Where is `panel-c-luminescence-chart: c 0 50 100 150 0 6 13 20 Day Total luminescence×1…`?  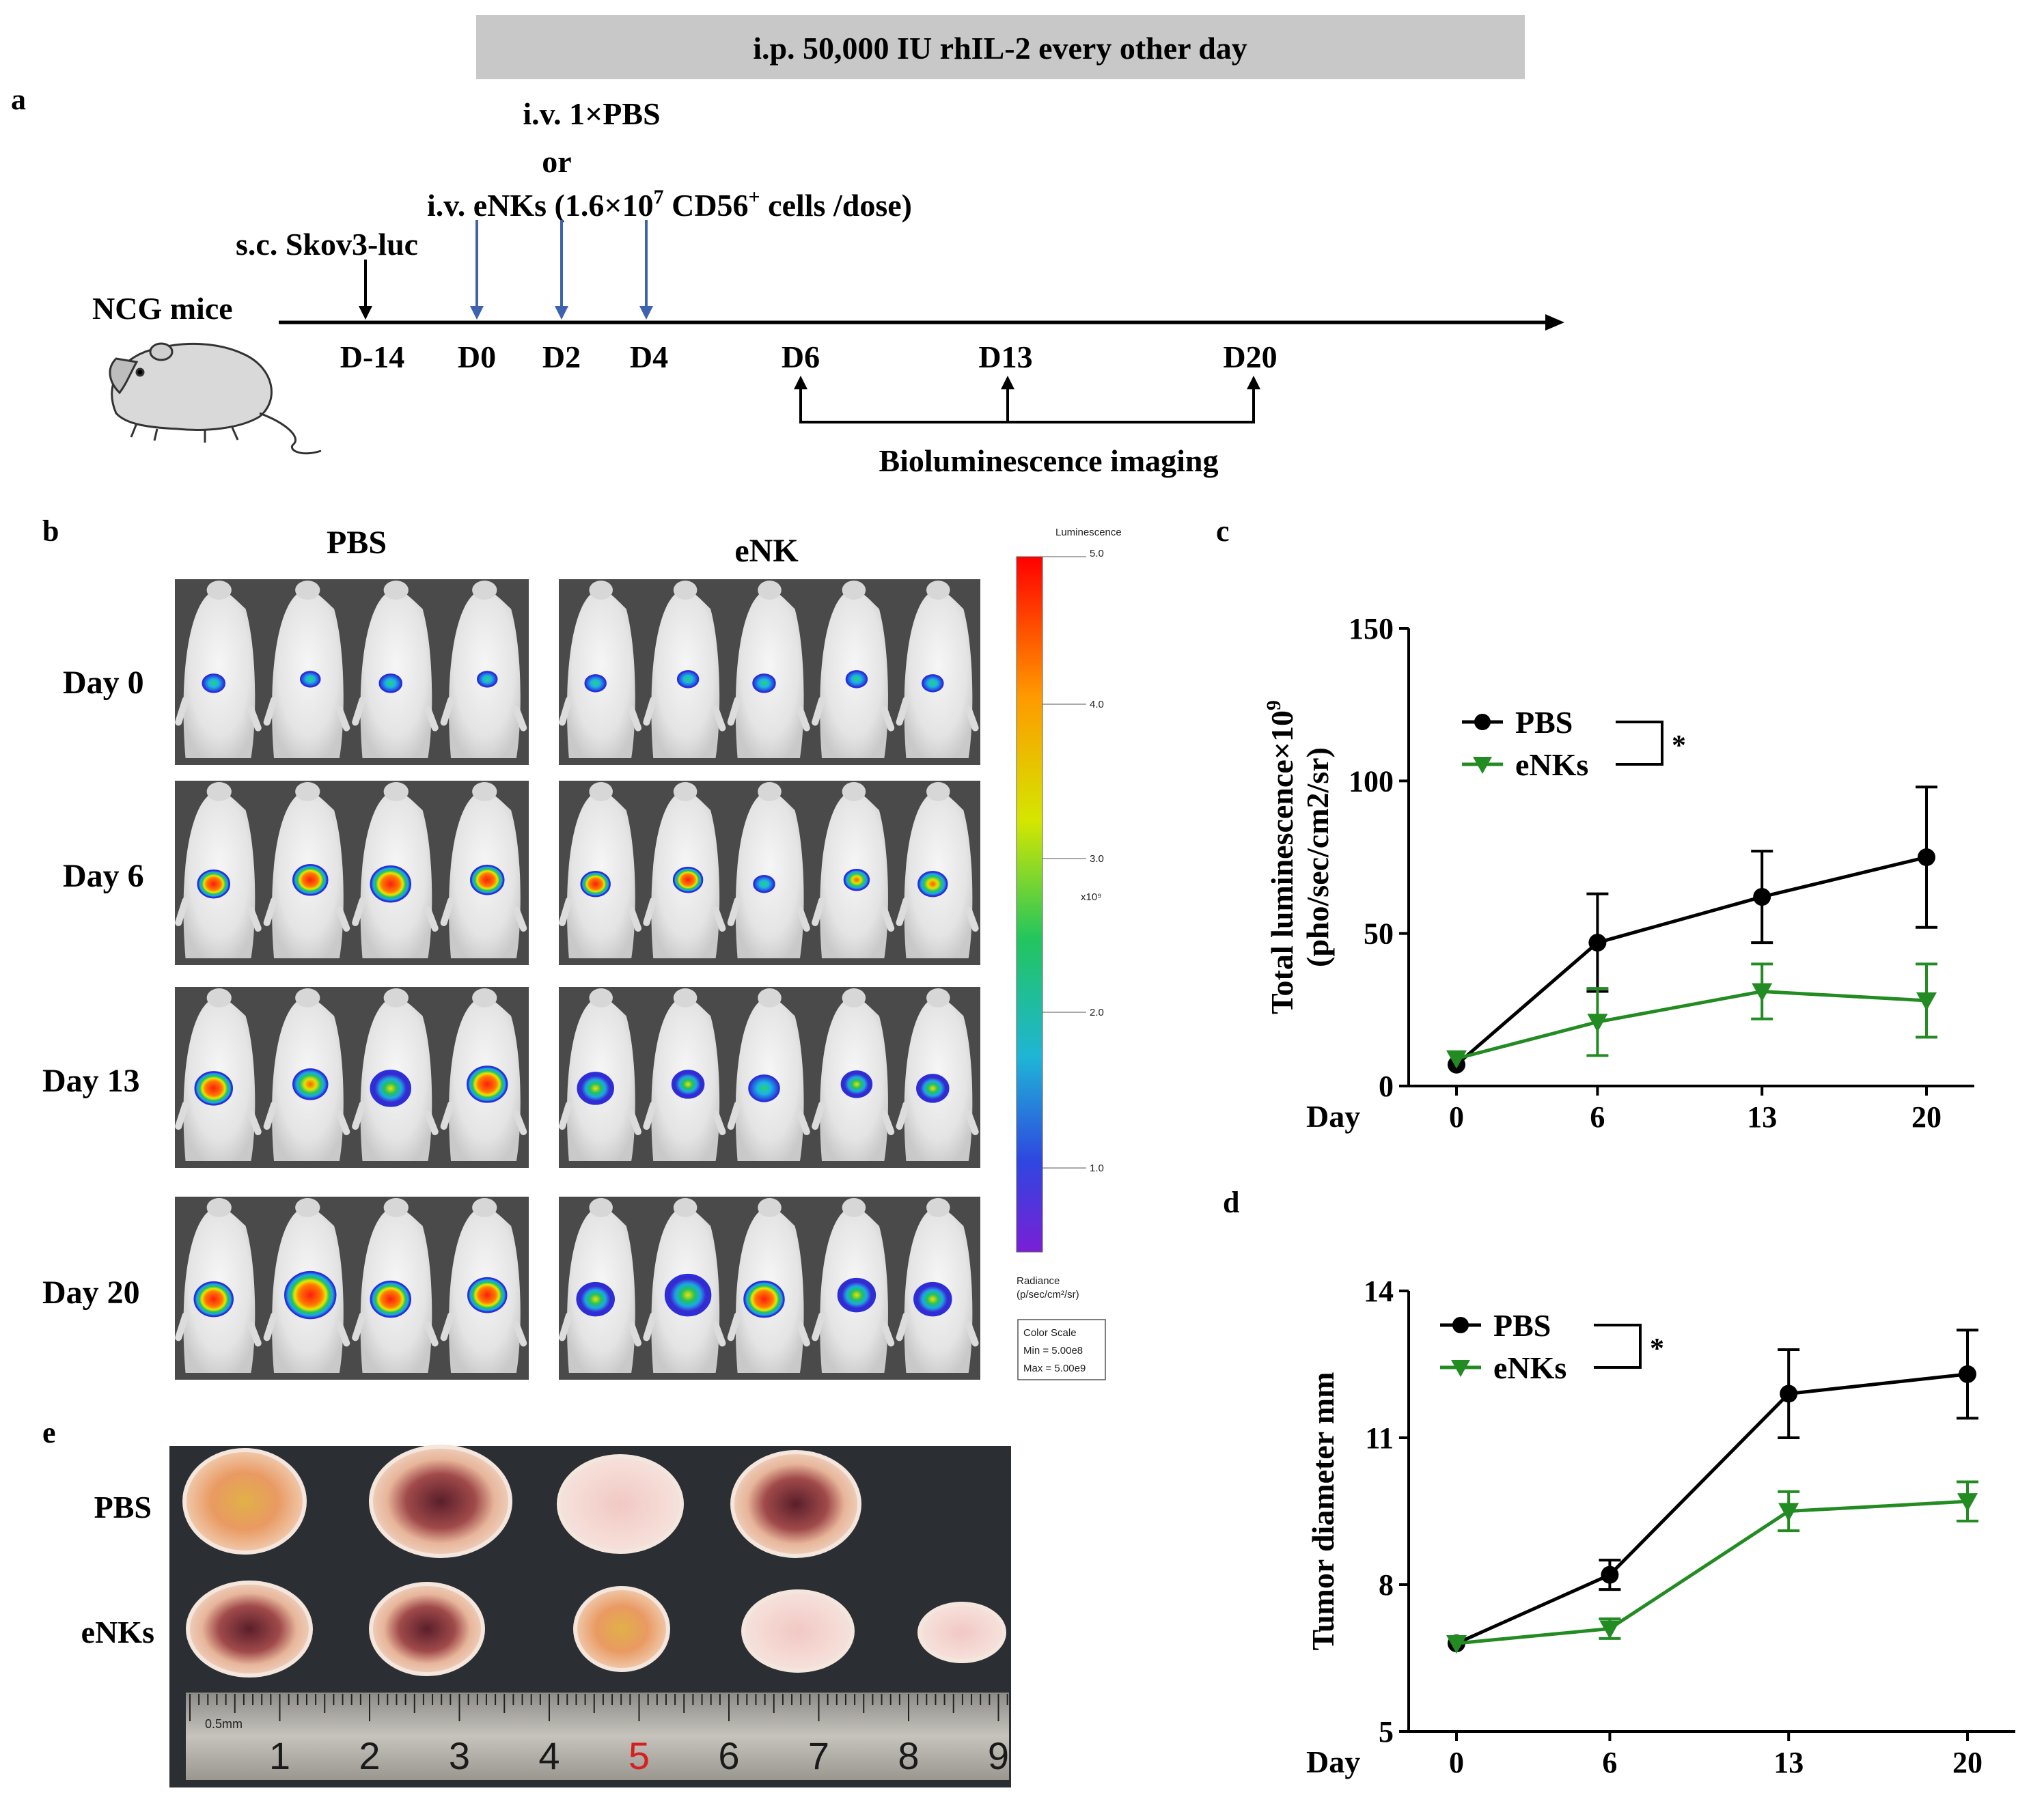 panel-c-luminescence-chart: c 0 50 100 150 0 6 13 20 Day Total luminescence×1… is located at coordinates (1595, 824).